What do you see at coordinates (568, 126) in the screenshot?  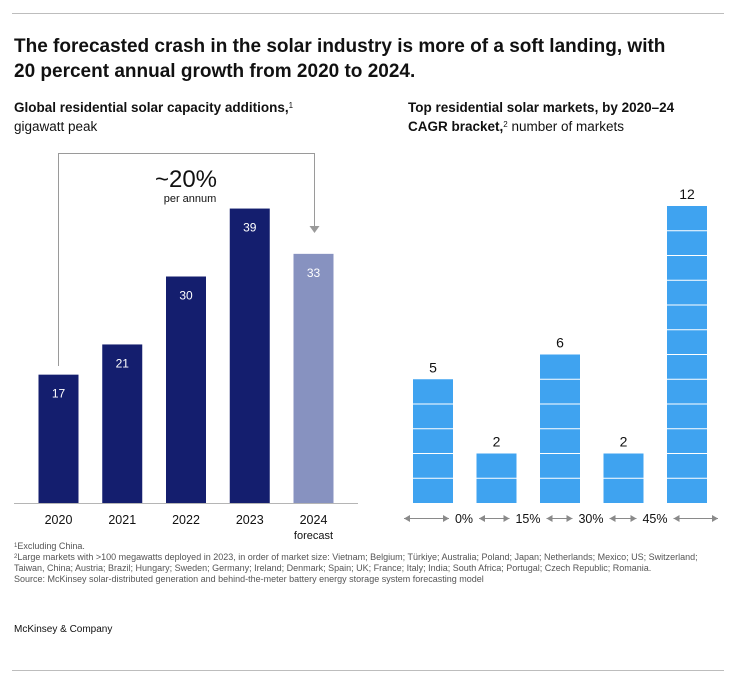 I see `right-subtitle: number of markets` at bounding box center [568, 126].